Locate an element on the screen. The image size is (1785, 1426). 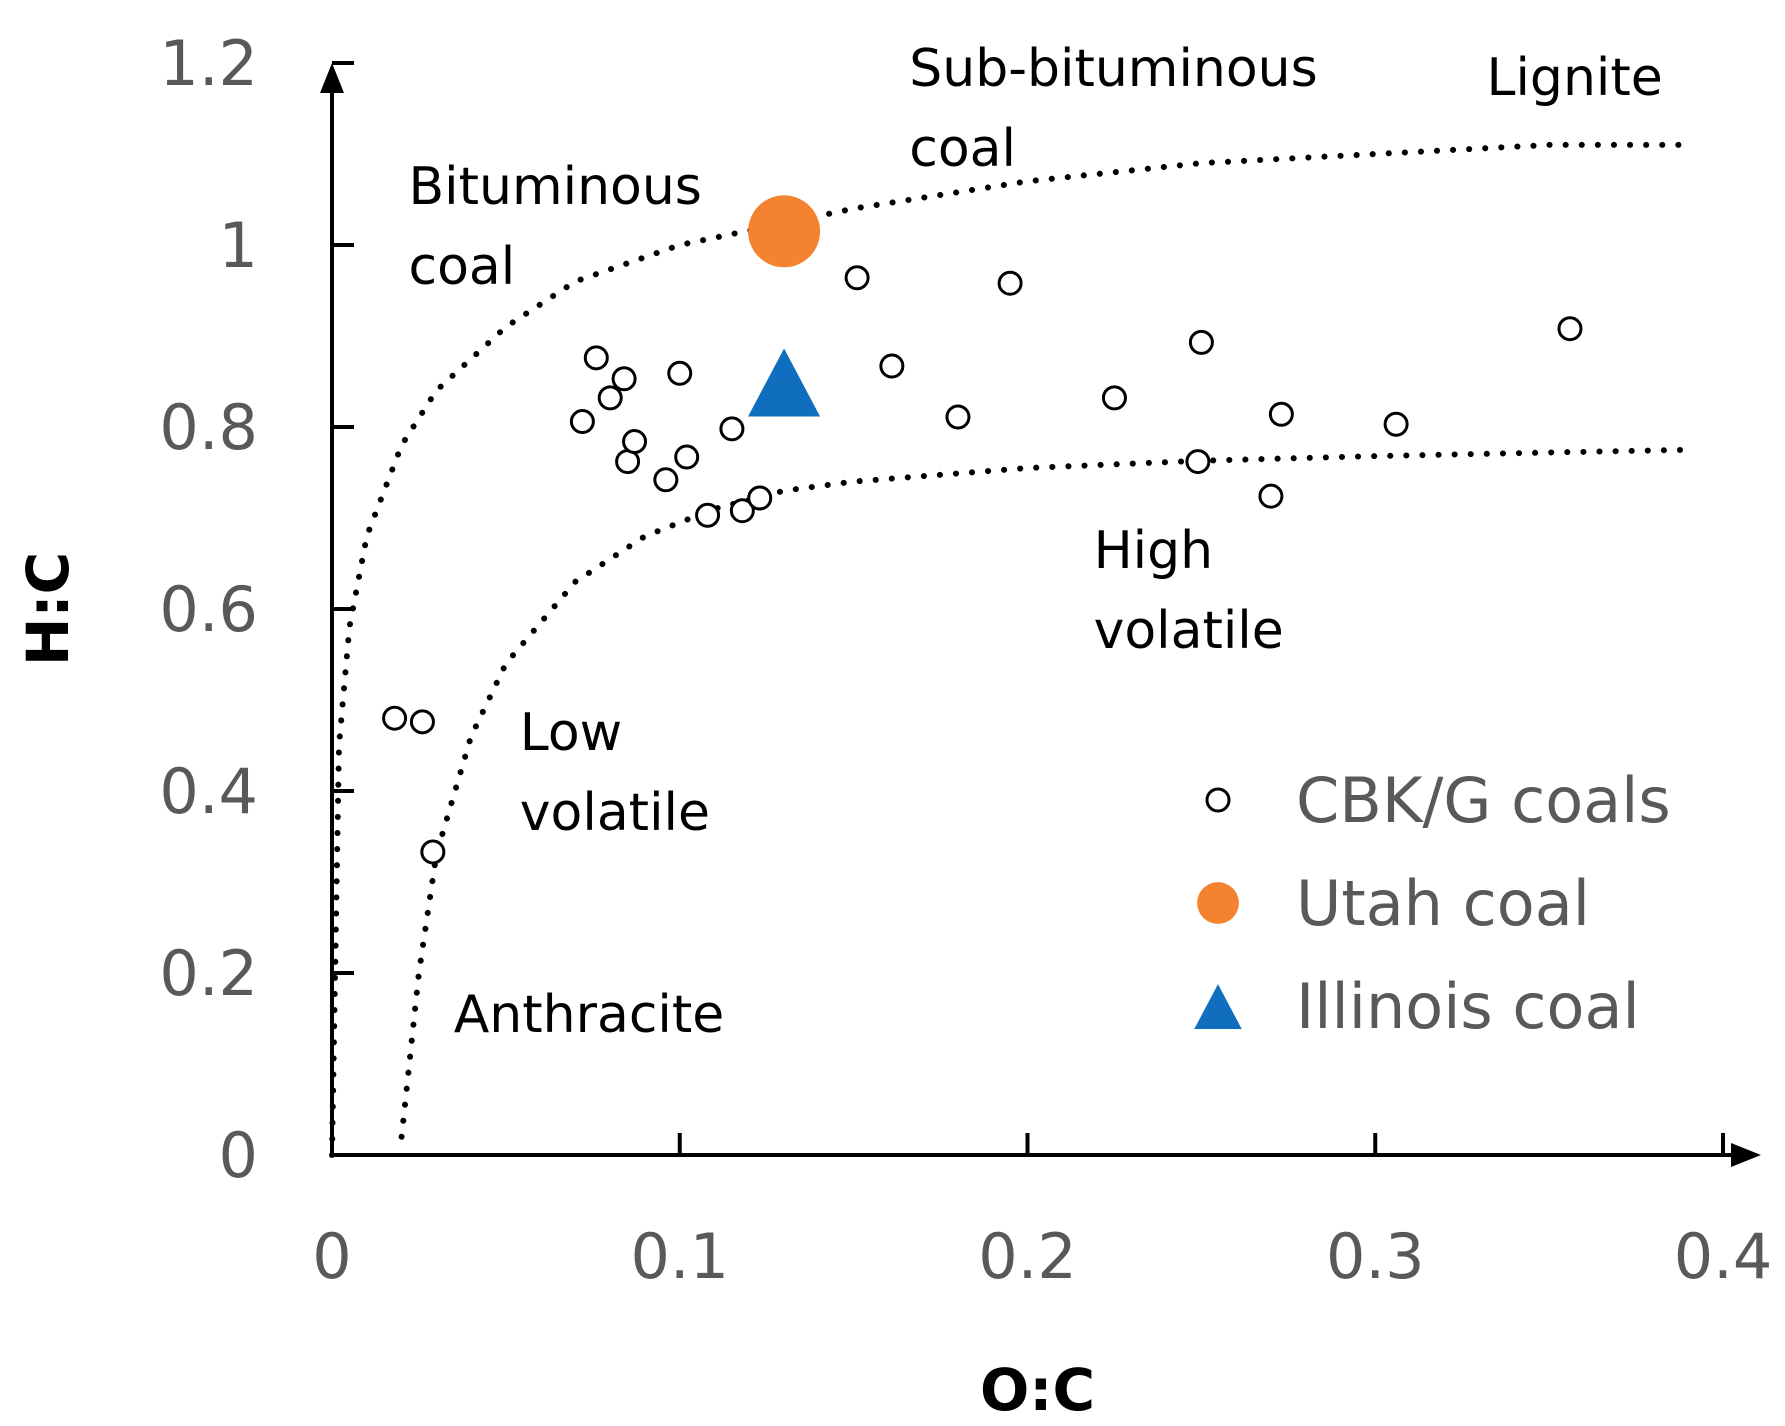
region-label: Low volatile is located at coordinates (615, 773).